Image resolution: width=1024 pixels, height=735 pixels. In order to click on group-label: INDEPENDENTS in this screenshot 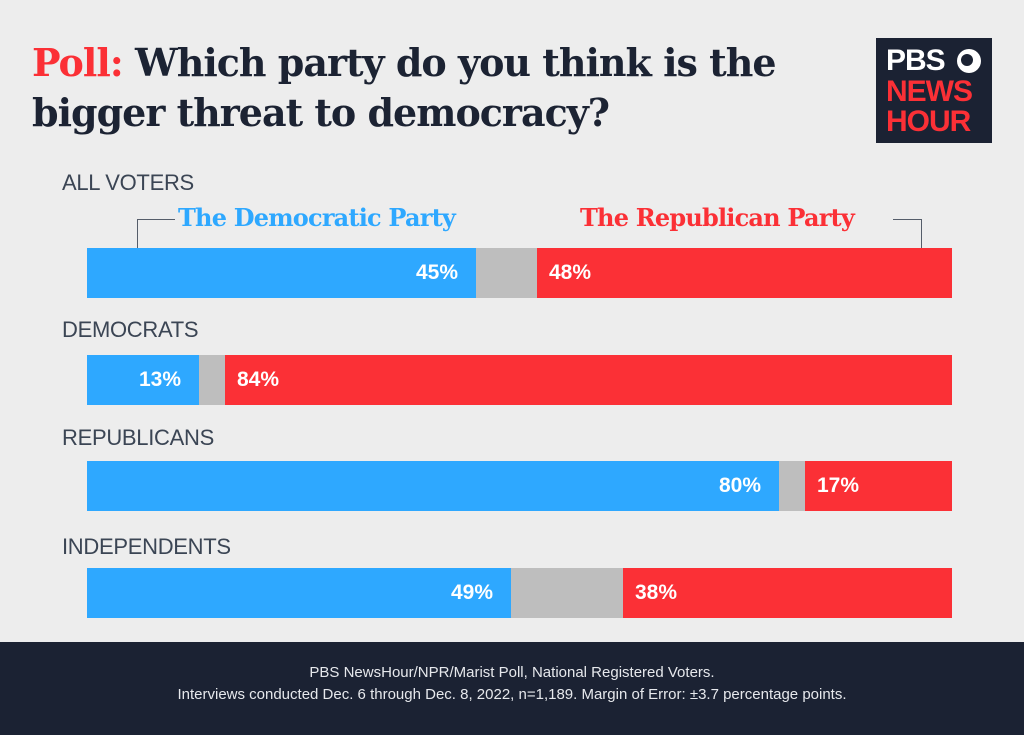, I will do `click(146, 546)`.